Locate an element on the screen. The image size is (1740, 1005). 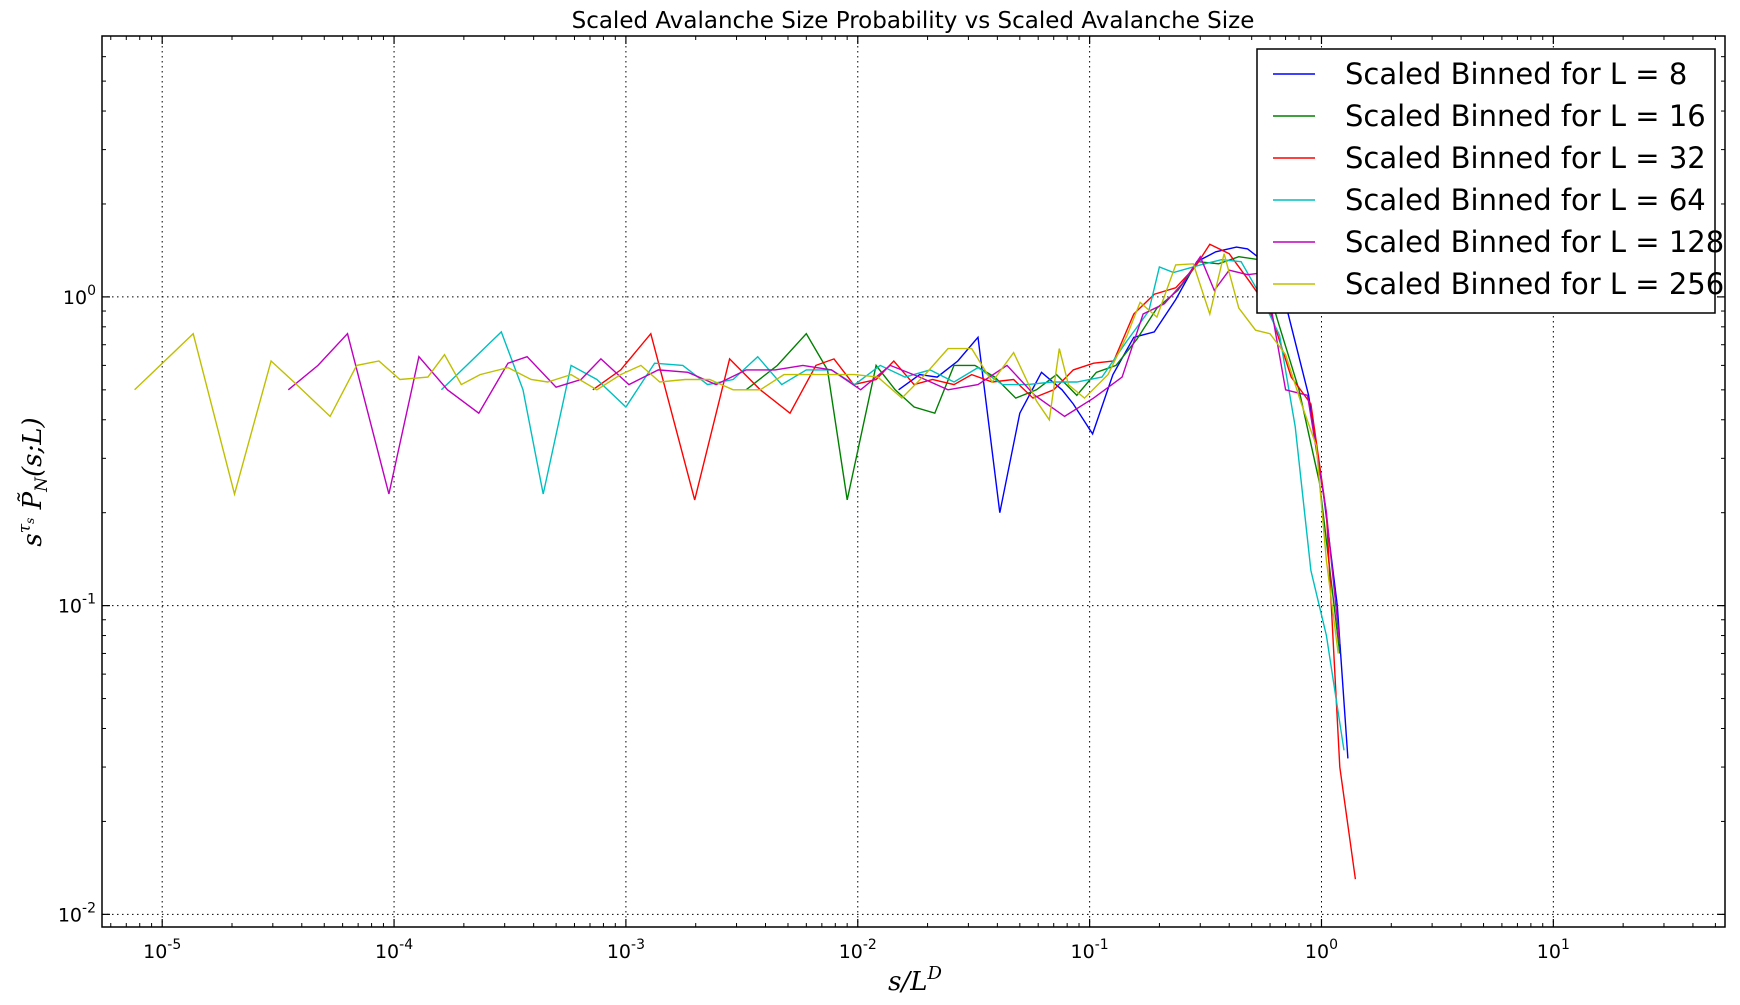
y-tick-label: 10⁻¹ is located at coordinates (77, 605).